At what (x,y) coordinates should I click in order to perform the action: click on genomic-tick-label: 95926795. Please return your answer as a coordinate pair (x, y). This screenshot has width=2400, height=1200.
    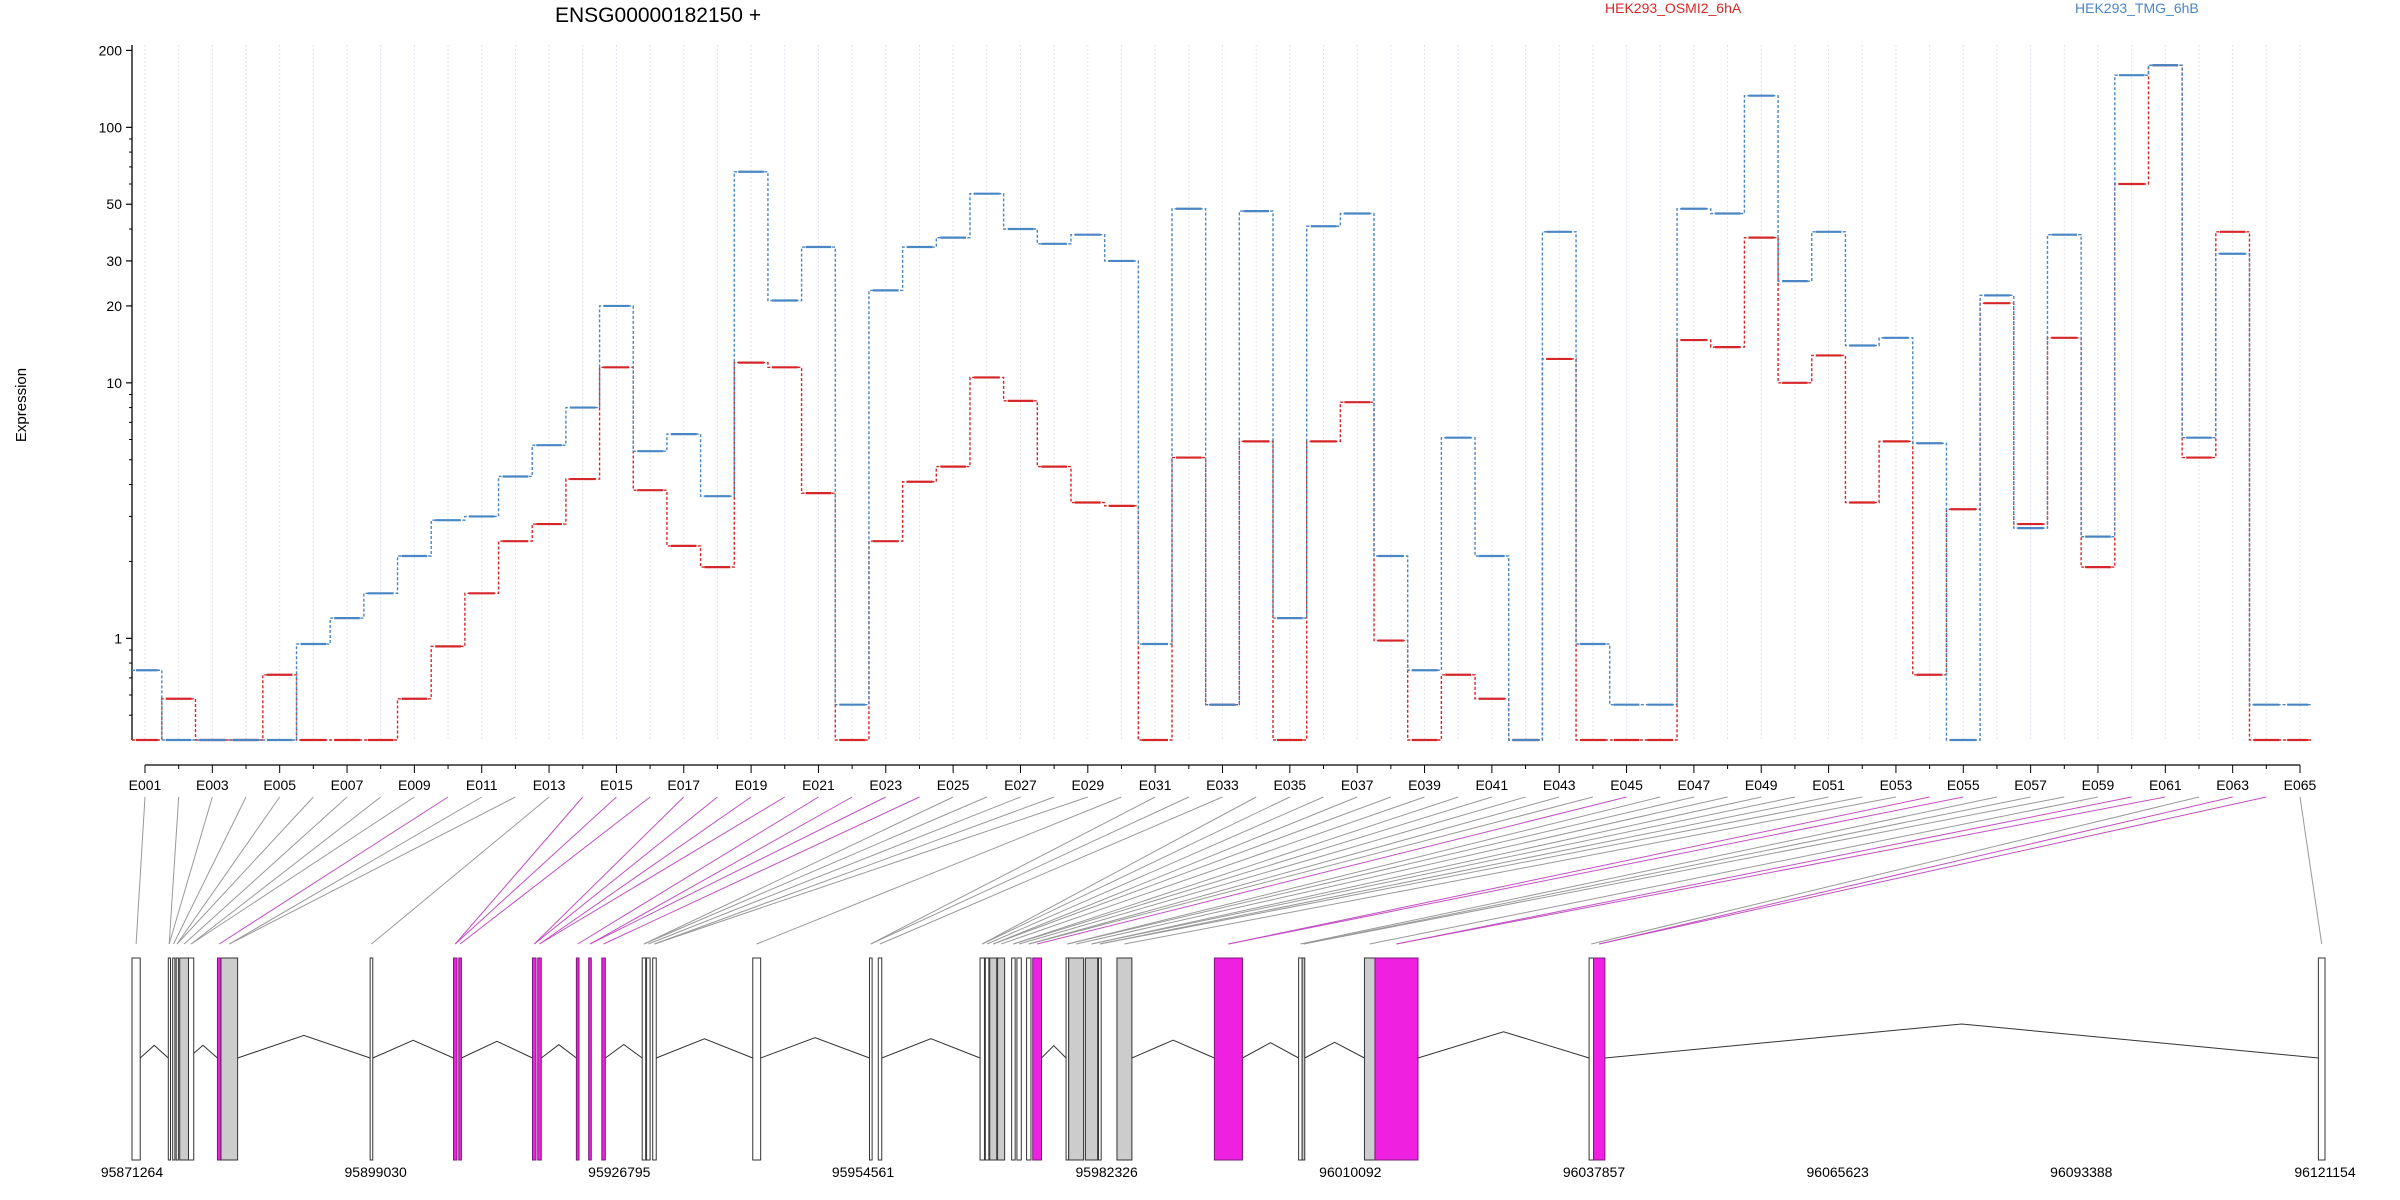
    Looking at the image, I should click on (619, 1172).